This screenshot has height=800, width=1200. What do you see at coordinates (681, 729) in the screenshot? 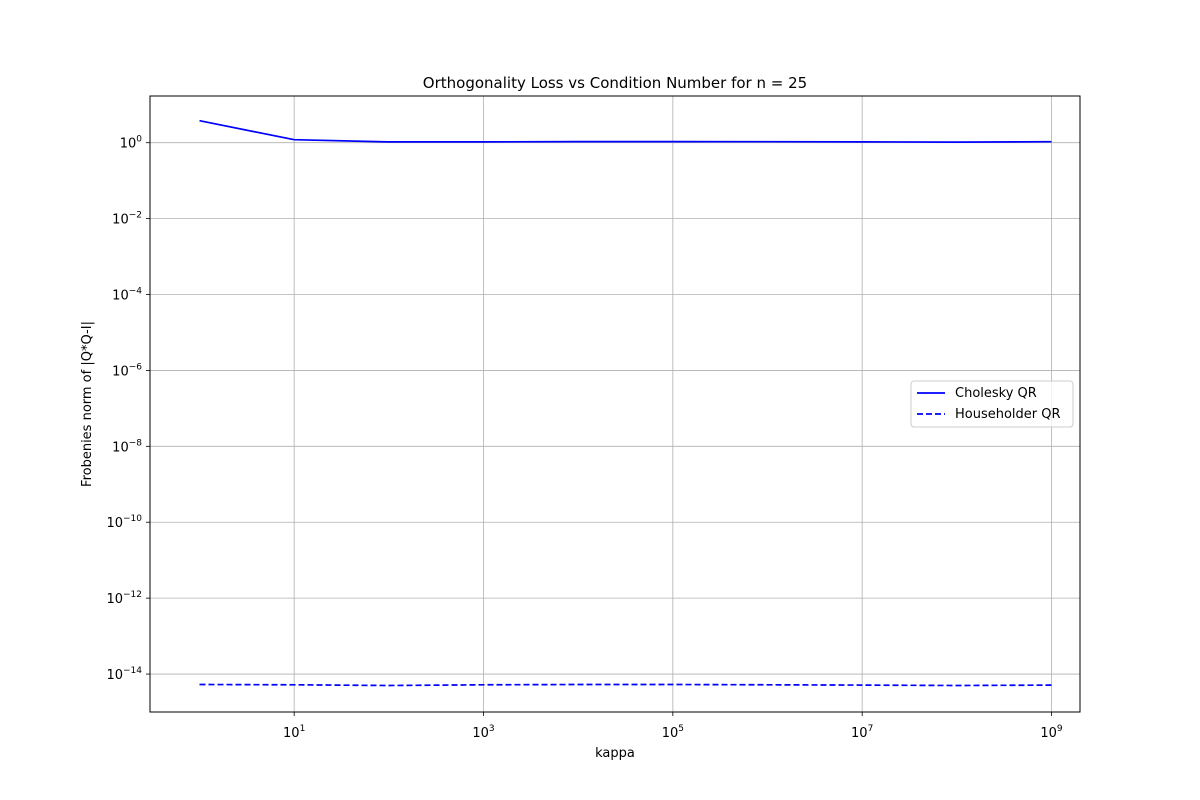
I see `x-tick-label-exponent: 5` at bounding box center [681, 729].